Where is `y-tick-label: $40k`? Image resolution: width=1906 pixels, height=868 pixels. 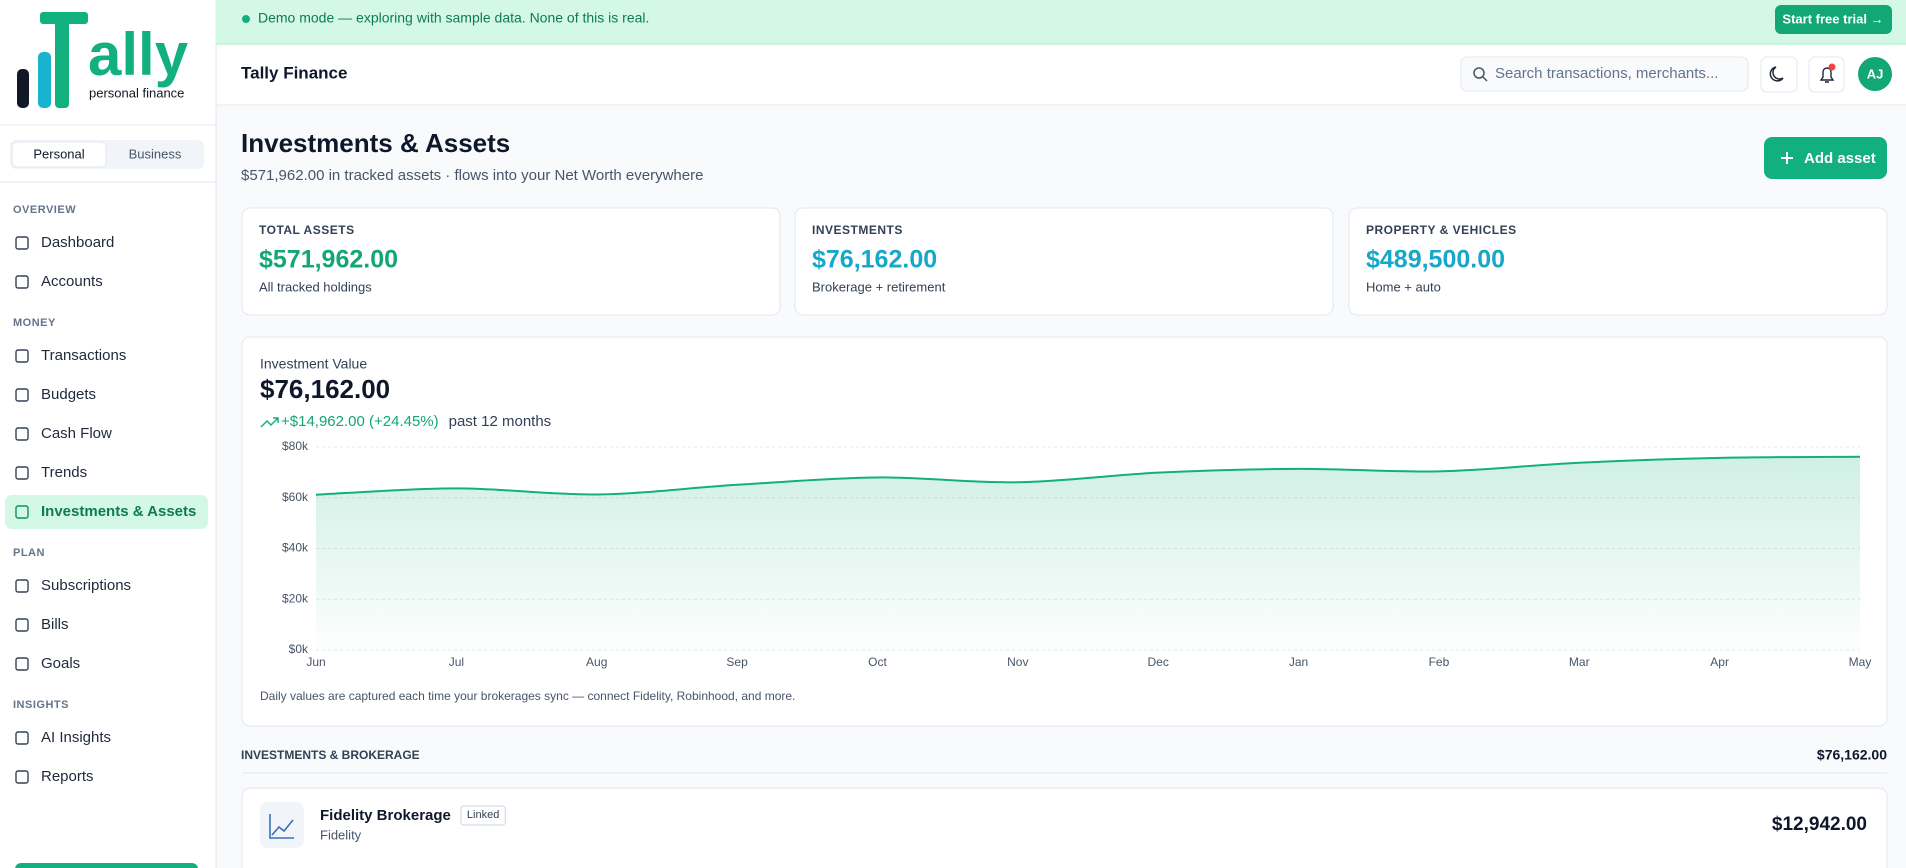 y-tick-label: $40k is located at coordinates (295, 548).